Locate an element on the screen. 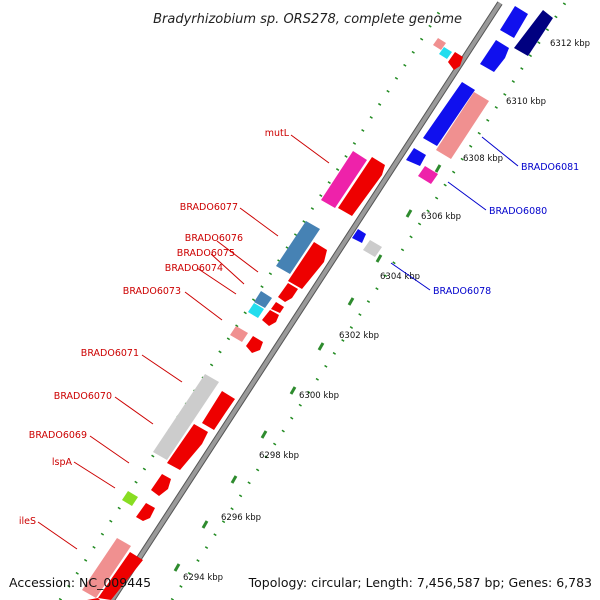 The width and height of the screenshot is (600, 600). gene-mutL is located at coordinates (344, 179).